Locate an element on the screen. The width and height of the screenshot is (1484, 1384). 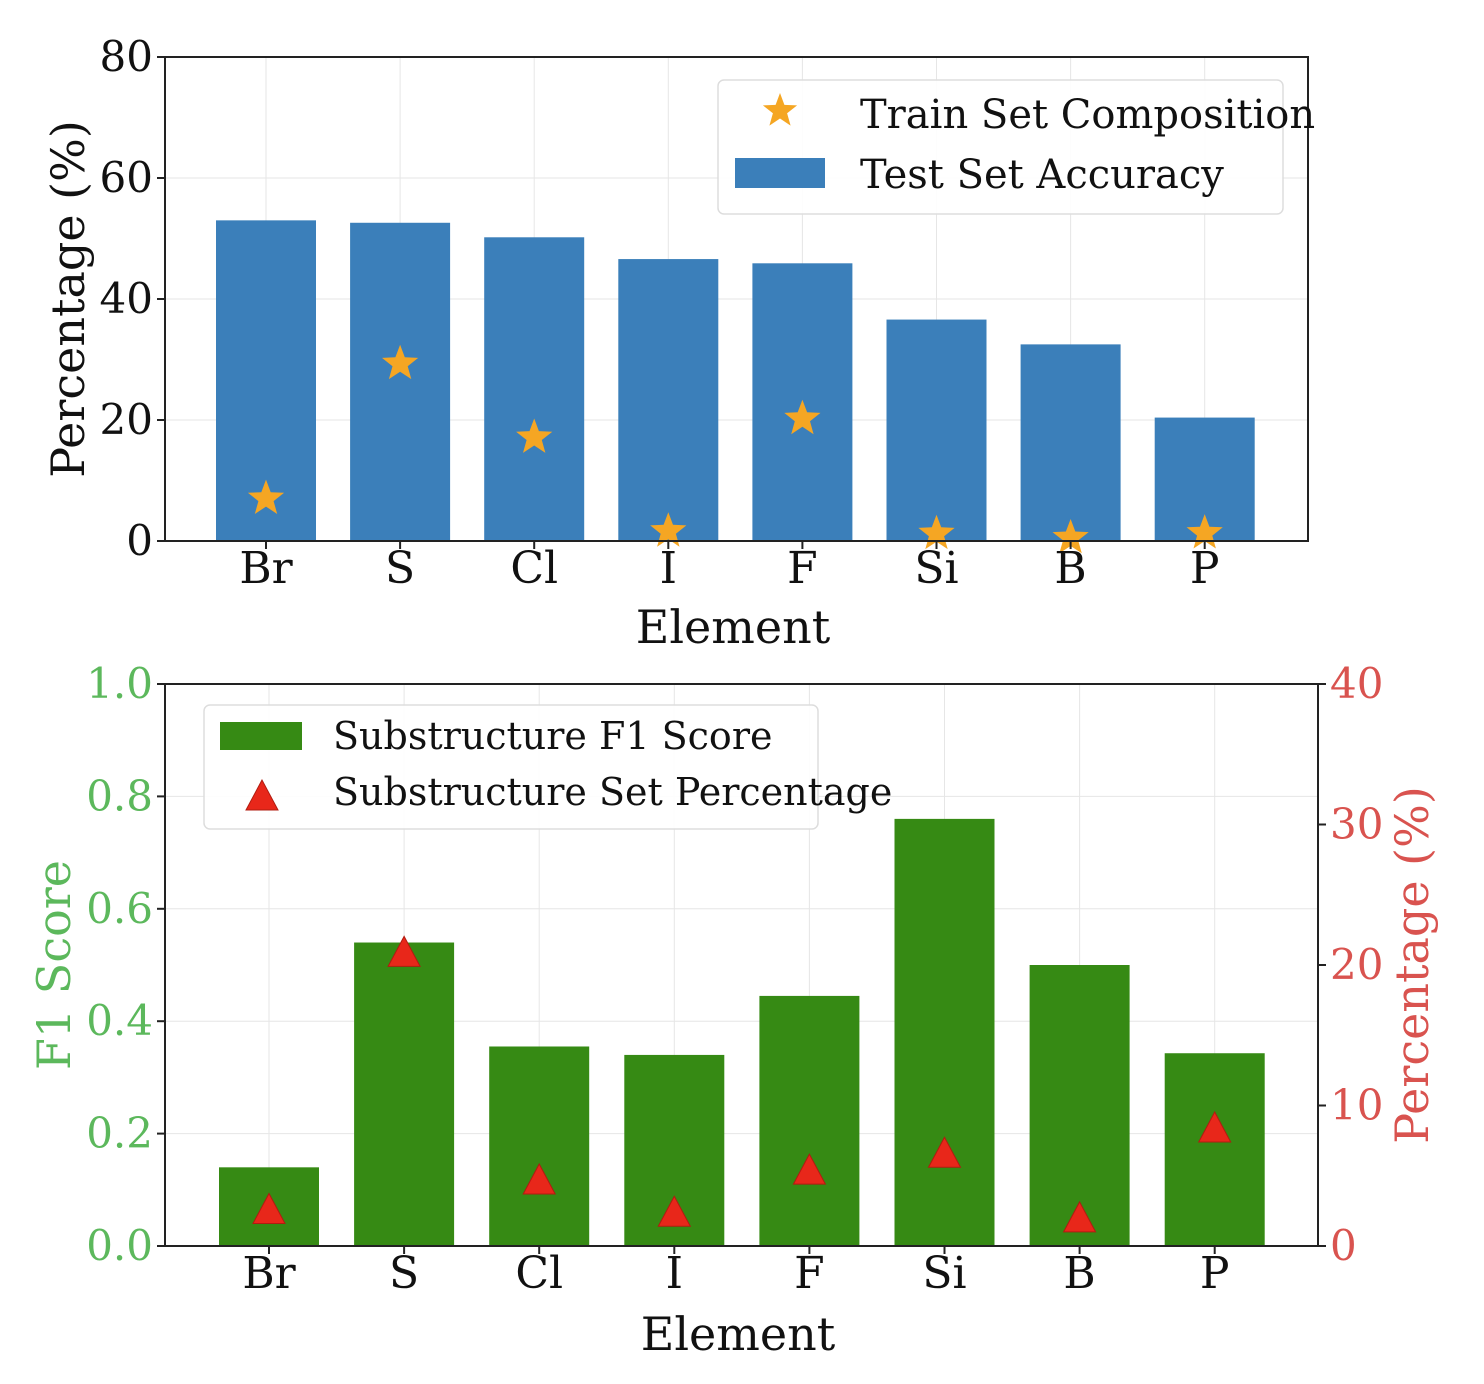
top-x-tick-label: S is located at coordinates (400, 568).